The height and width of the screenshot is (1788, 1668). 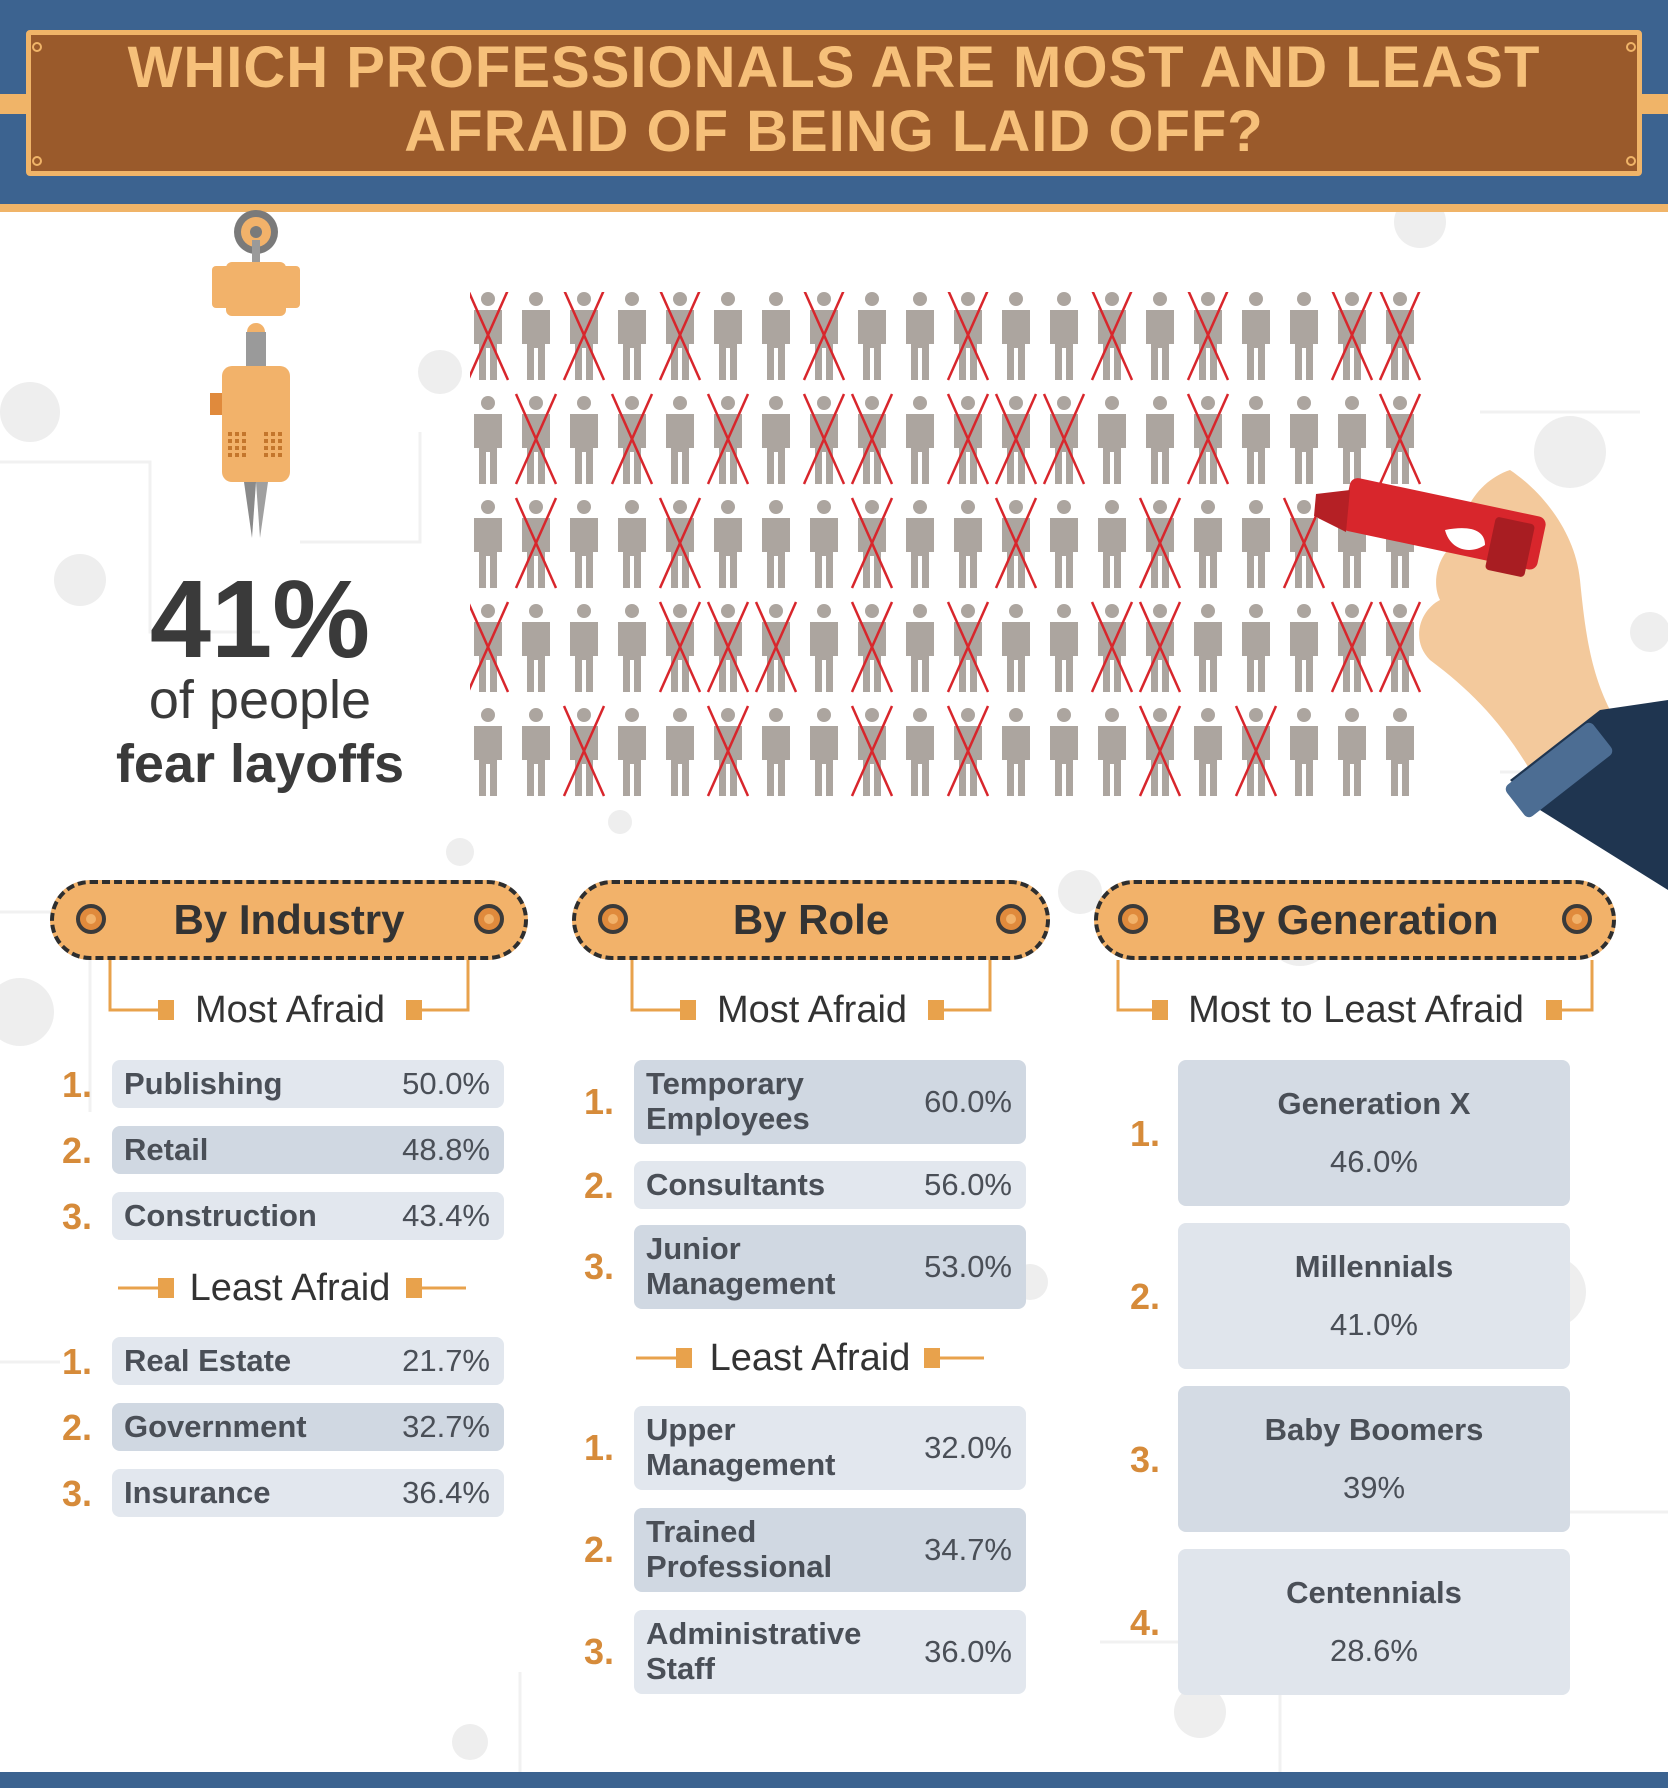 What do you see at coordinates (1374, 1592) in the screenshot?
I see `generation-name: Centennials` at bounding box center [1374, 1592].